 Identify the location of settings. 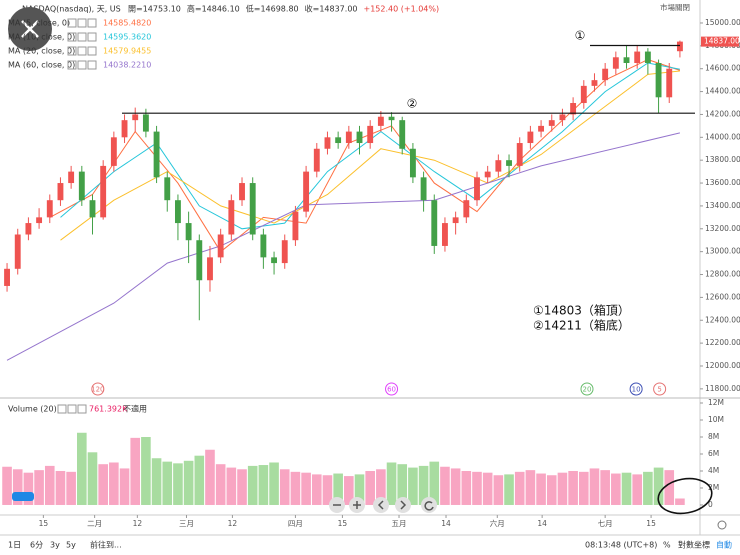
(722, 525).